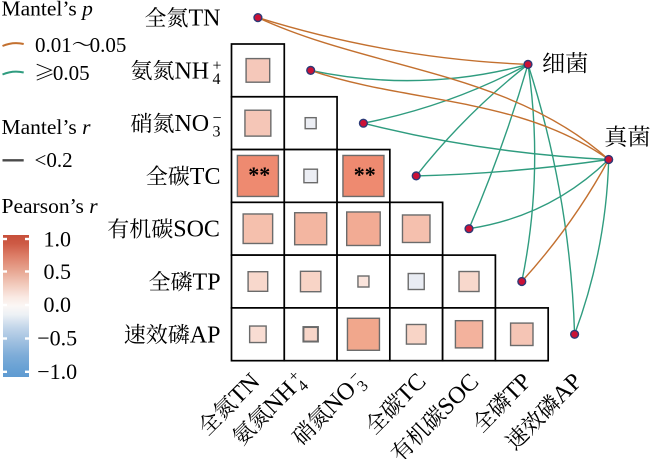  Describe the element at coordinates (57, 371) in the screenshot. I see `svg-text: −1.0` at that location.